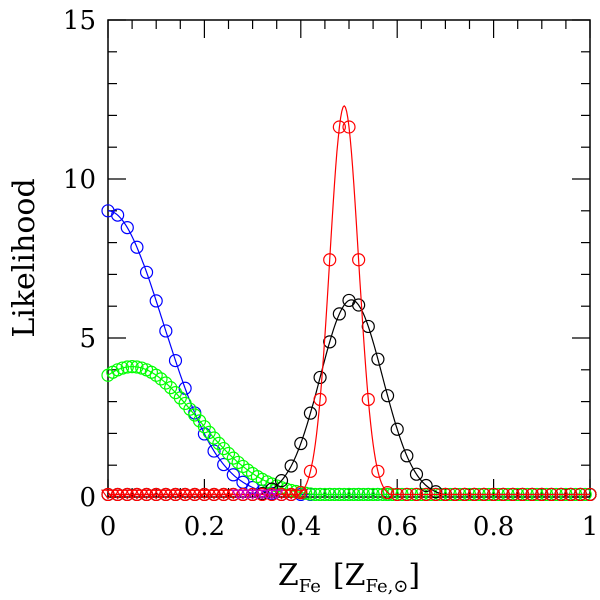  Describe the element at coordinates (87, 339) in the screenshot. I see `y-tick-label: 5` at that location.